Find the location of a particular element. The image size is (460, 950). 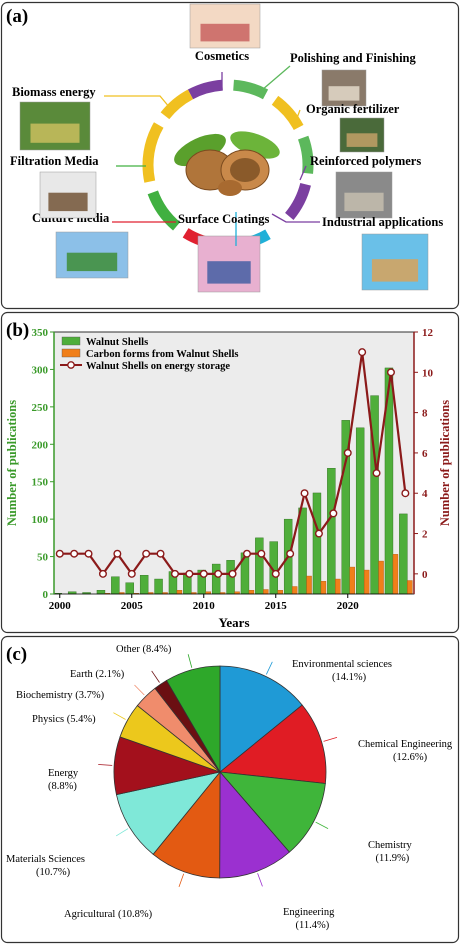

panel-label: (c) is located at coordinates (16, 654).